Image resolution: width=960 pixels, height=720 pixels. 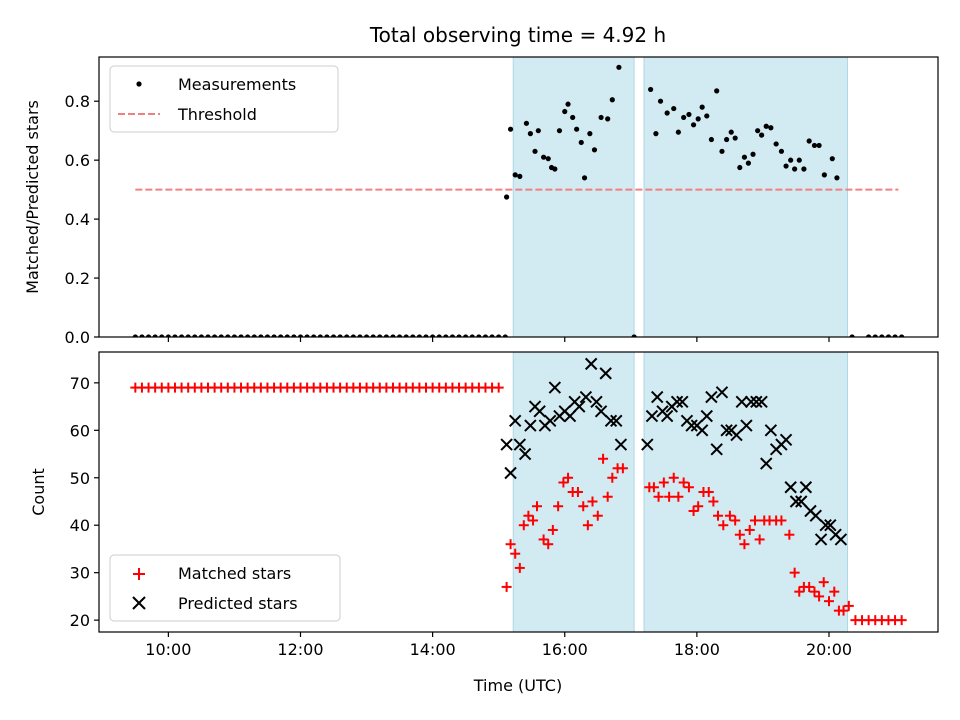 What do you see at coordinates (225, 588) in the screenshot?
I see `bottom-legend: Matched stars Predicted stars` at bounding box center [225, 588].